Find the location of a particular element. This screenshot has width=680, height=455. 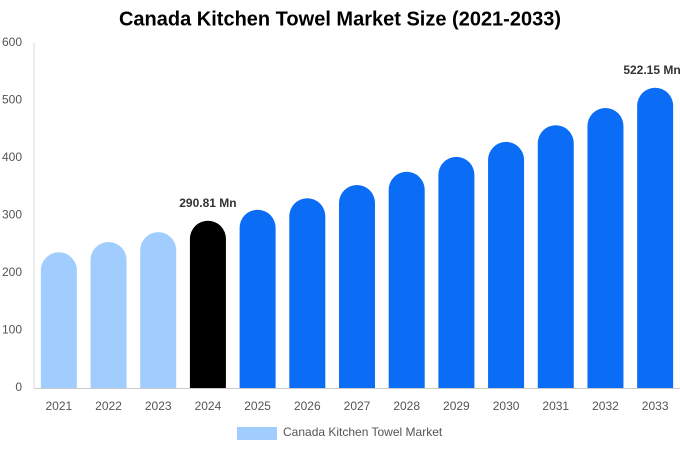

x-tick-label: 2033 is located at coordinates (655, 406).